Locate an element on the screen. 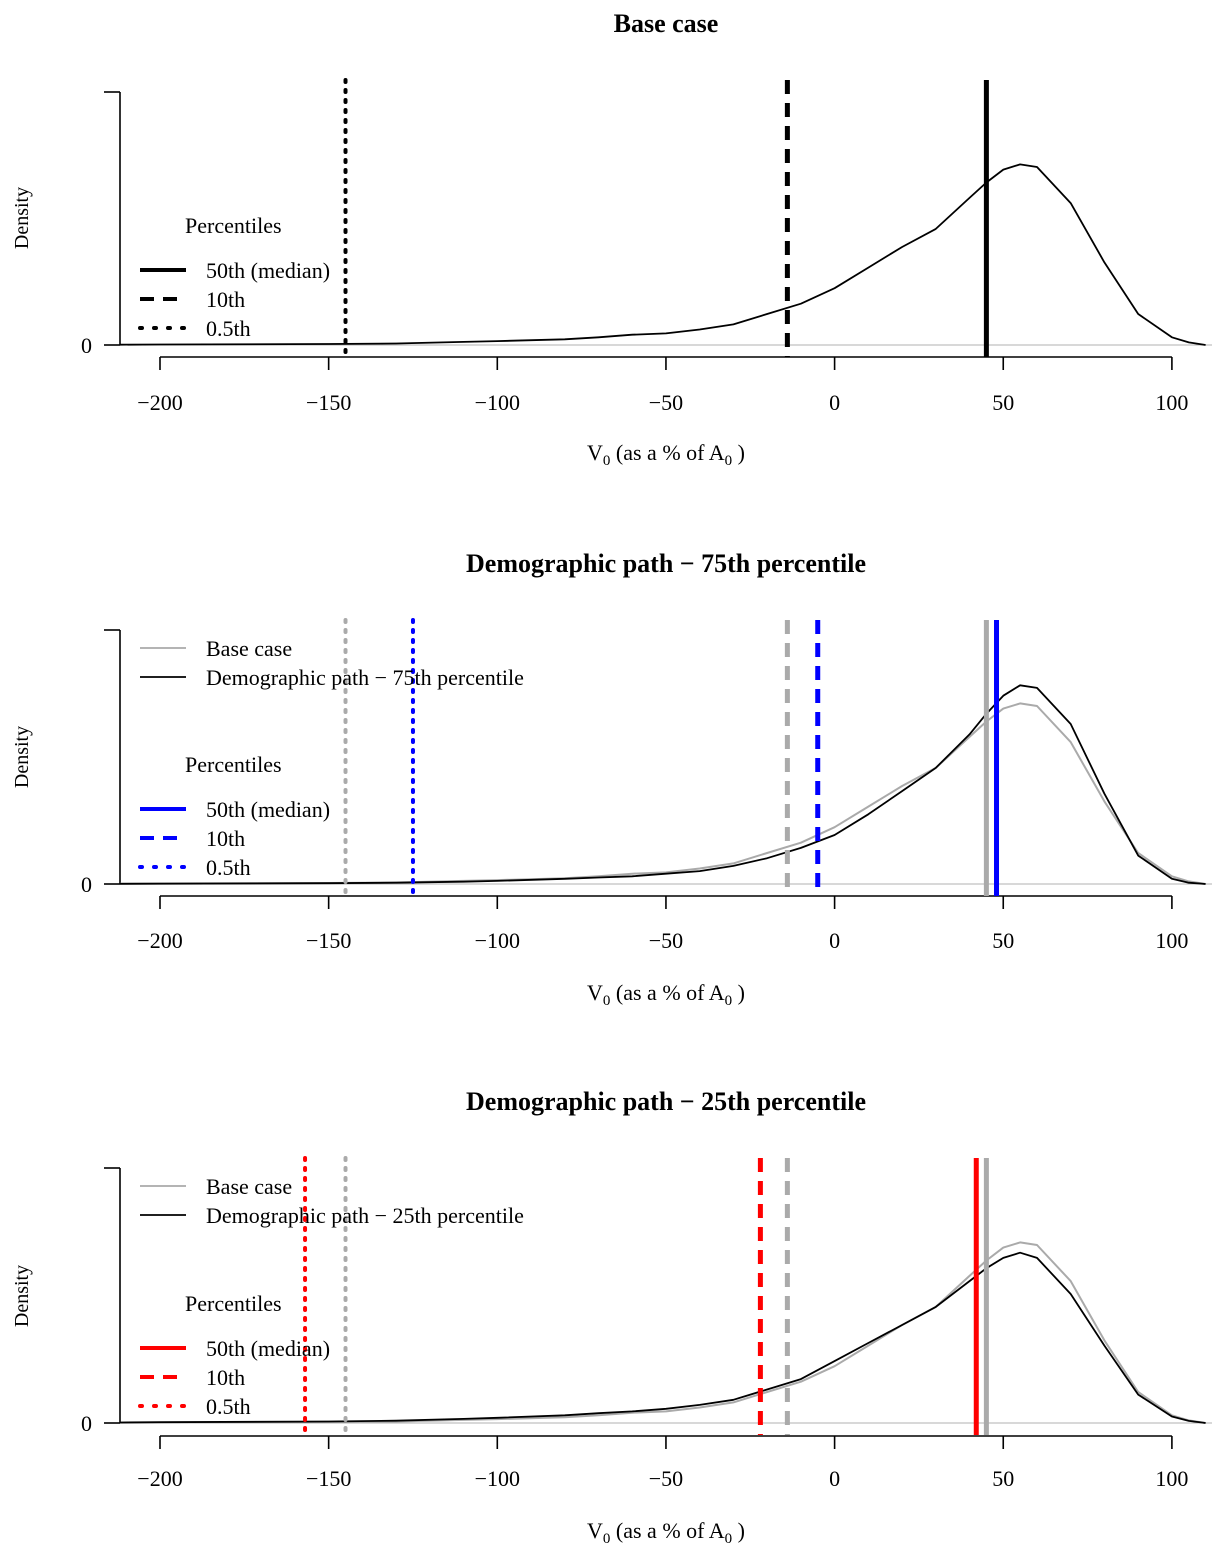  panel-title: Base case is located at coordinates (666, 23).